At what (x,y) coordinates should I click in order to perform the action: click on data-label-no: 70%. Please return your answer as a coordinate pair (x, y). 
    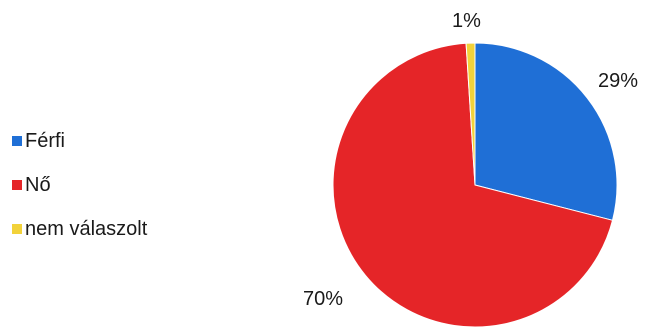
    Looking at the image, I should click on (323, 299).